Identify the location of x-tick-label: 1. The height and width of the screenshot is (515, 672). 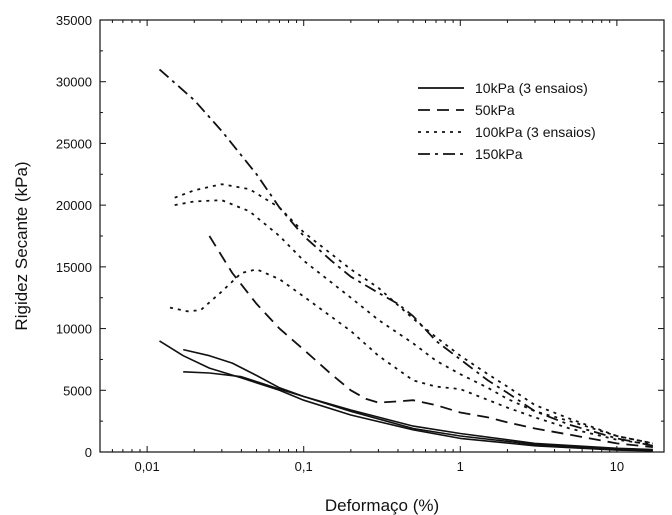
(460, 466).